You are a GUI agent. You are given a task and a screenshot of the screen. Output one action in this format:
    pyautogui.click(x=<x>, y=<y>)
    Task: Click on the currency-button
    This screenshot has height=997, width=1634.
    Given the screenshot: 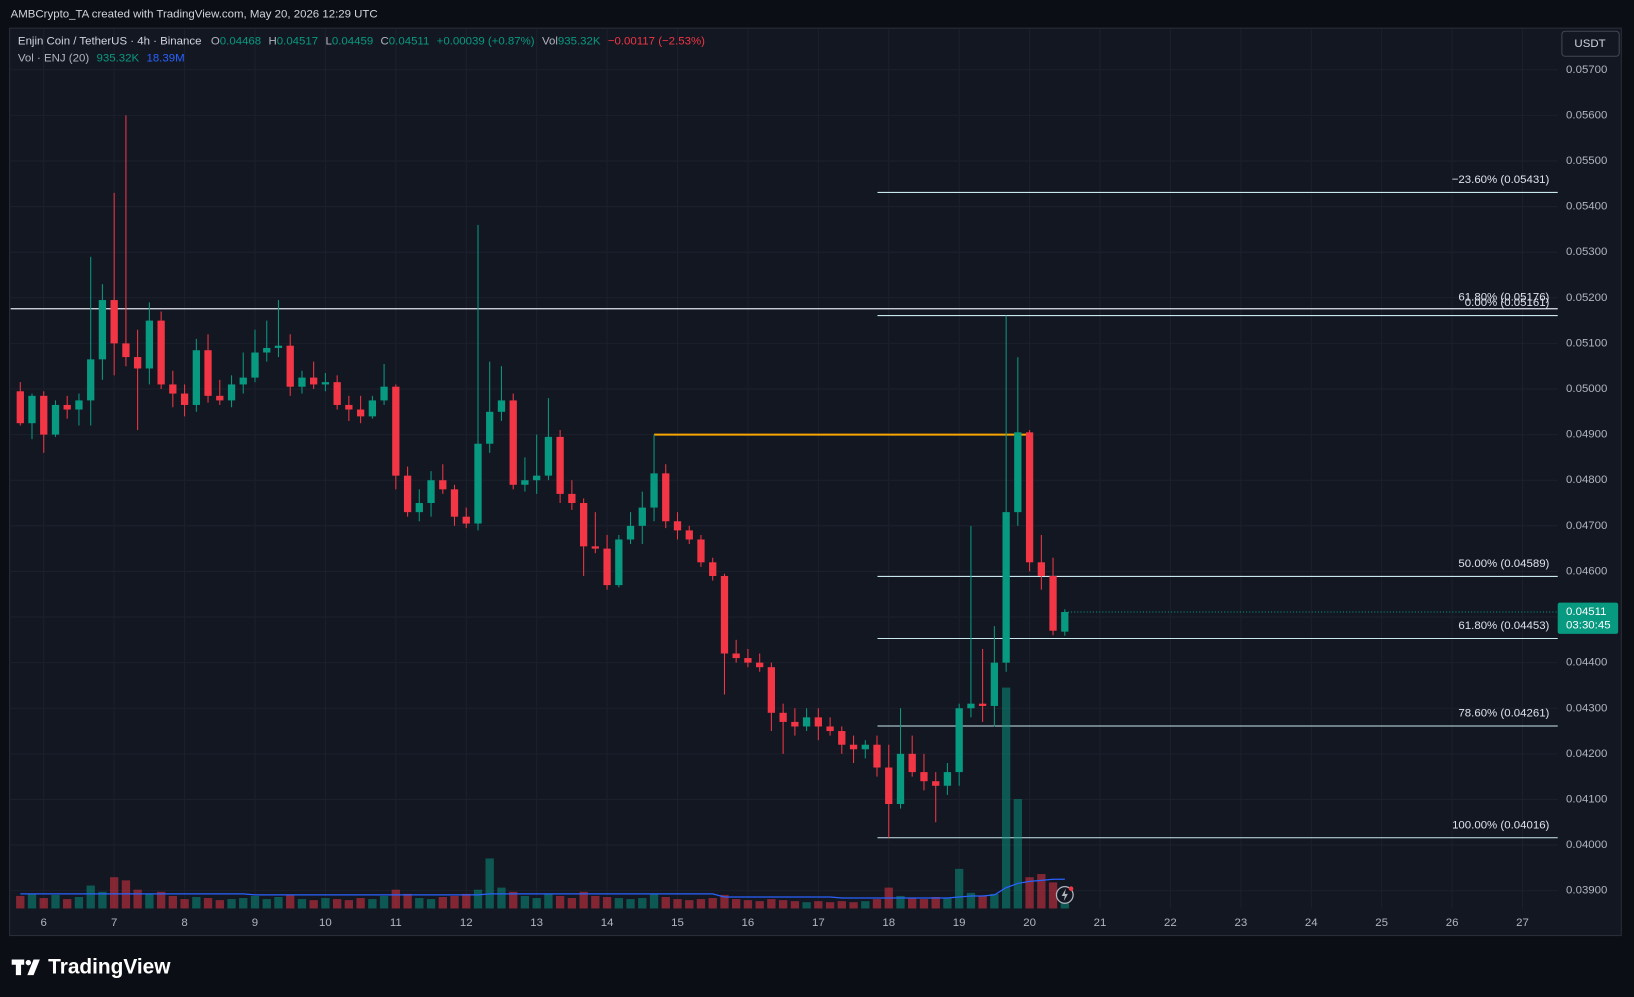 What is the action you would take?
    pyautogui.click(x=1590, y=43)
    